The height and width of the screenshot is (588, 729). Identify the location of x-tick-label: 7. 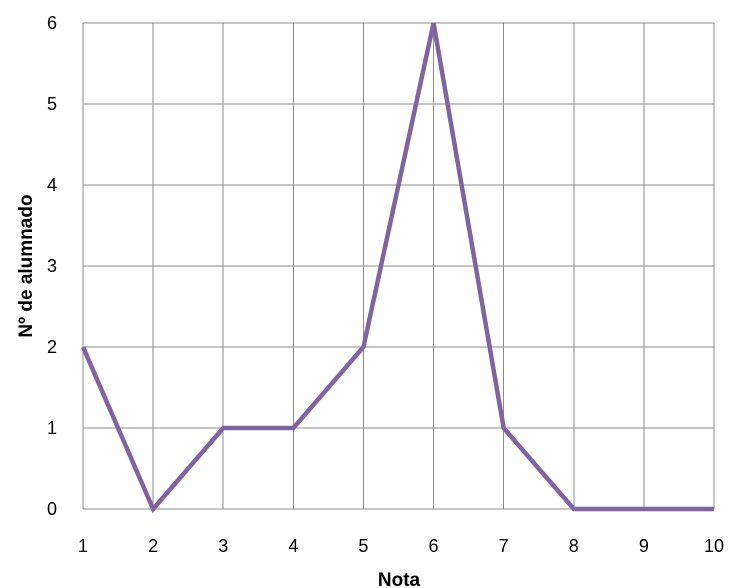
(504, 546).